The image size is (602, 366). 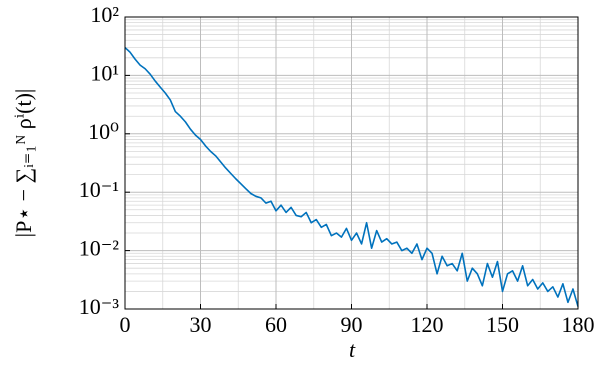 What do you see at coordinates (201, 324) in the screenshot?
I see `x-tick-label: 30` at bounding box center [201, 324].